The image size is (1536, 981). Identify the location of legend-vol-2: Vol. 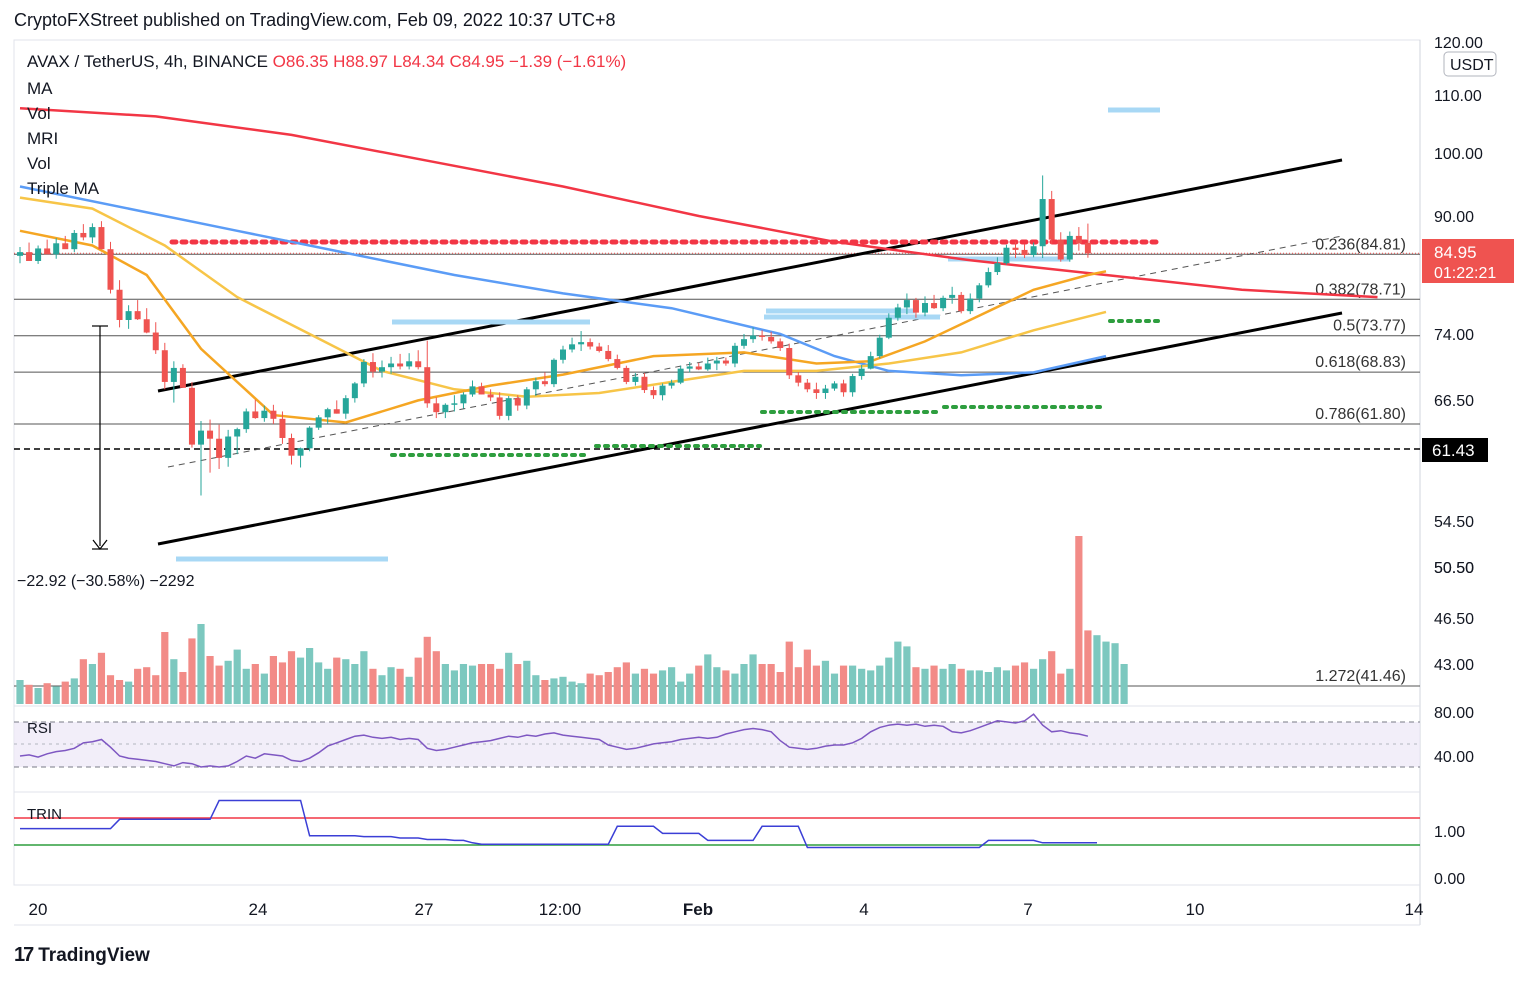
(39, 163).